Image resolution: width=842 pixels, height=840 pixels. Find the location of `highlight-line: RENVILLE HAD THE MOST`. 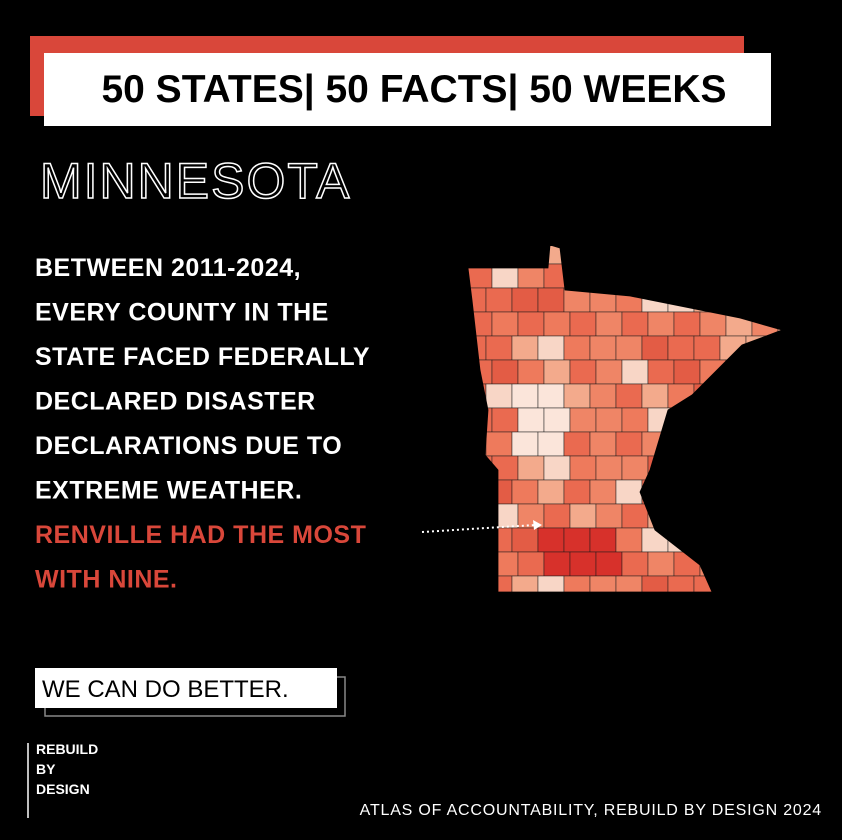

highlight-line: RENVILLE HAD THE MOST is located at coordinates (200, 535).